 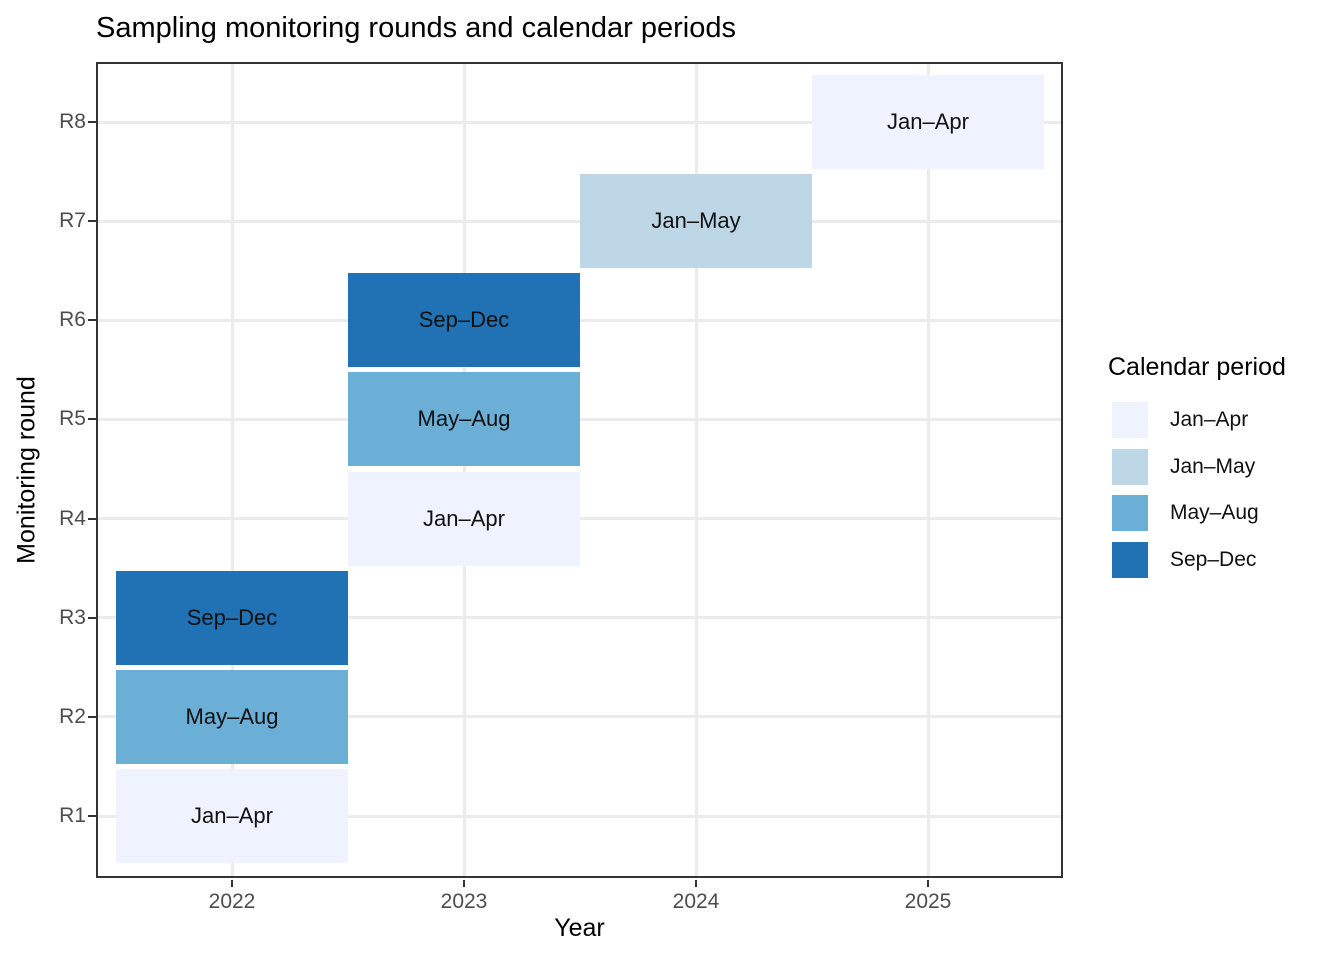 I want to click on tile-r2: May–Aug, so click(x=232, y=716).